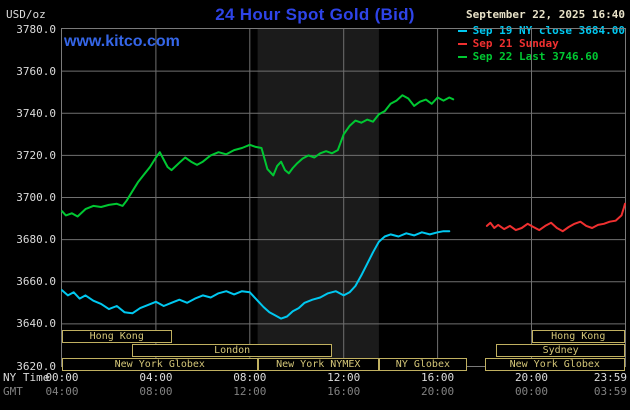 Image resolution: width=630 pixels, height=410 pixels. What do you see at coordinates (36, 366) in the screenshot?
I see `y-axis-tick-label: 3620.0` at bounding box center [36, 366].